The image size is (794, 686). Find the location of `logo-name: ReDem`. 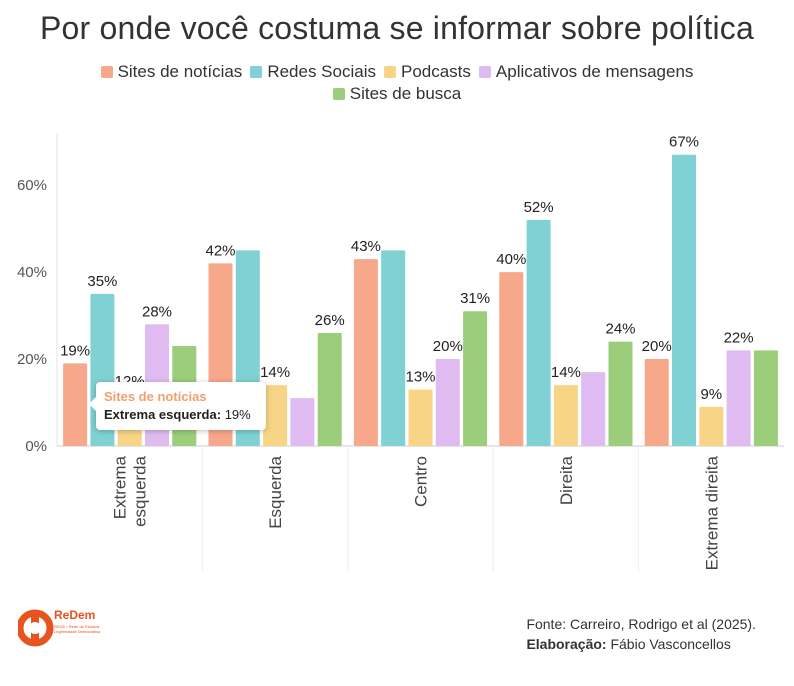

logo-name: ReDem is located at coordinates (75, 615).